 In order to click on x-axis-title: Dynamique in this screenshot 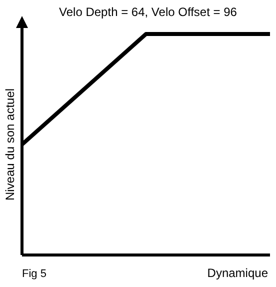, I will do `click(237, 273)`.